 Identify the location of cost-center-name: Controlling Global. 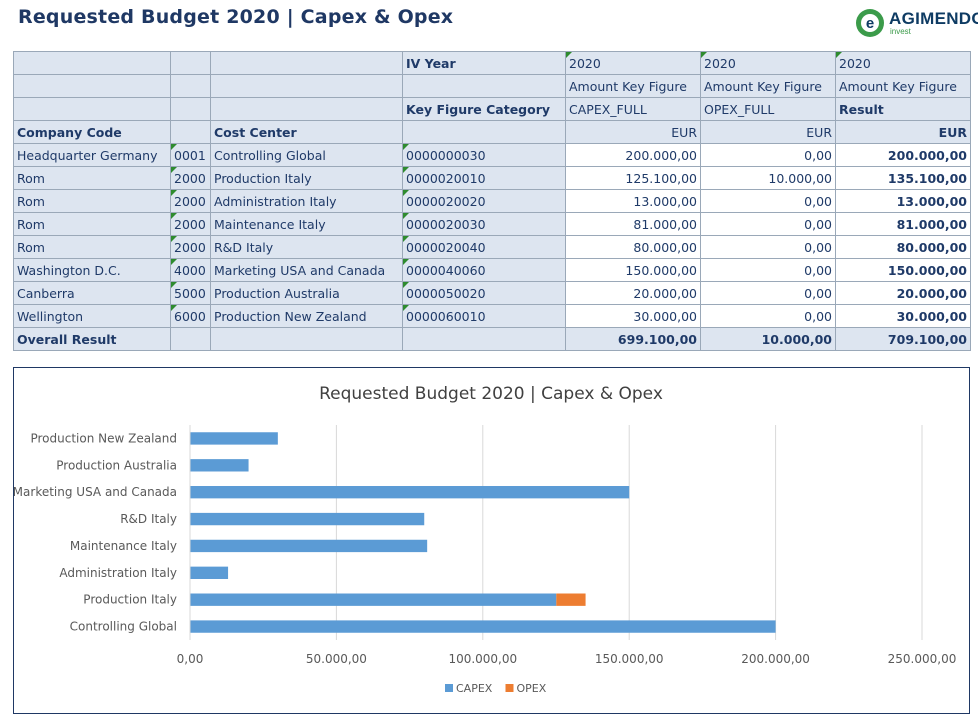
(306, 155).